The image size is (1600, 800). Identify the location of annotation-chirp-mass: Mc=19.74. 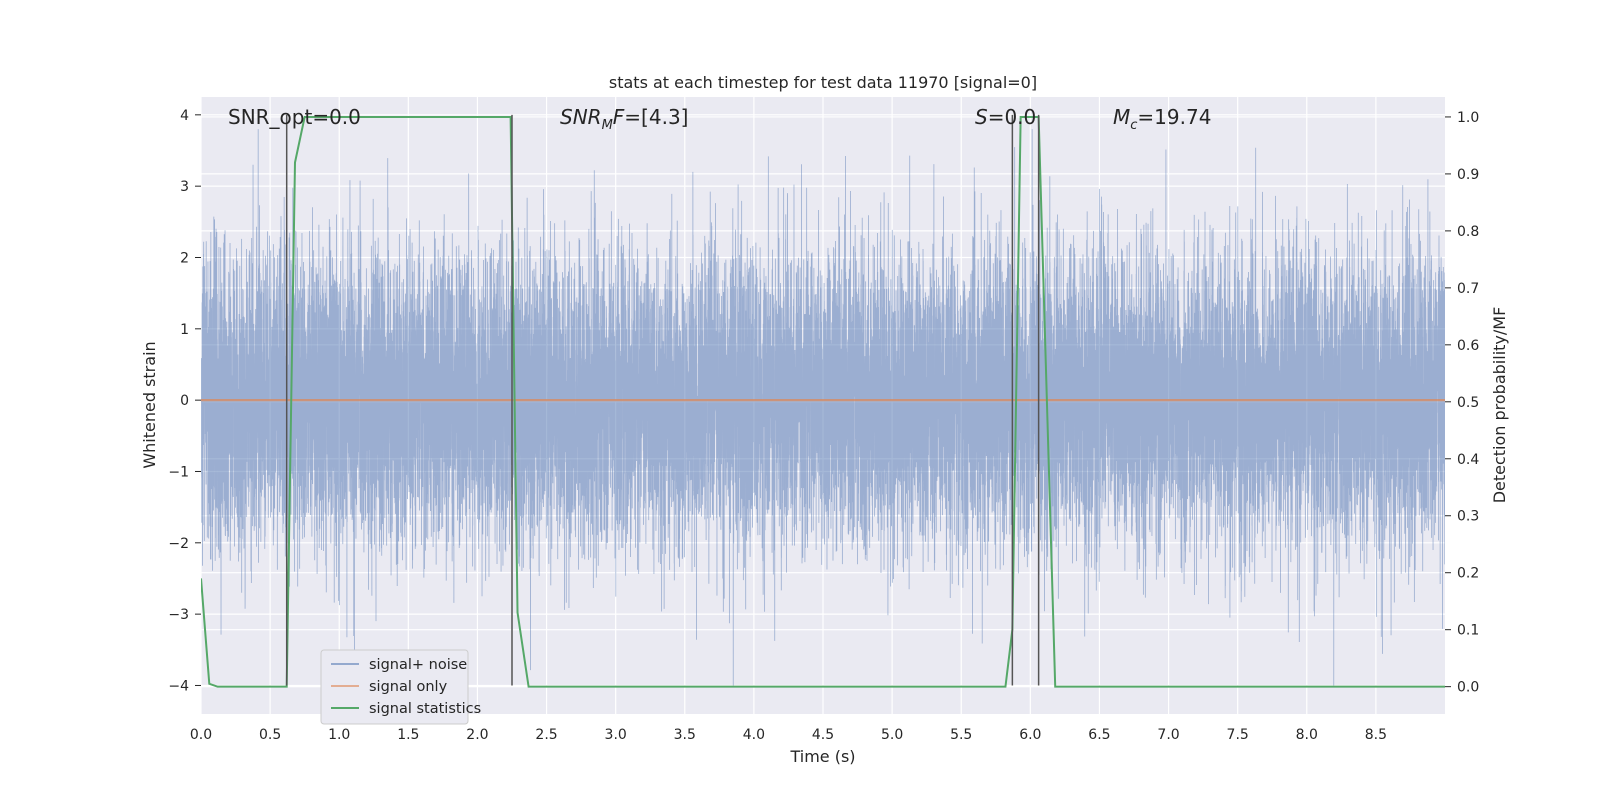
(1162, 119).